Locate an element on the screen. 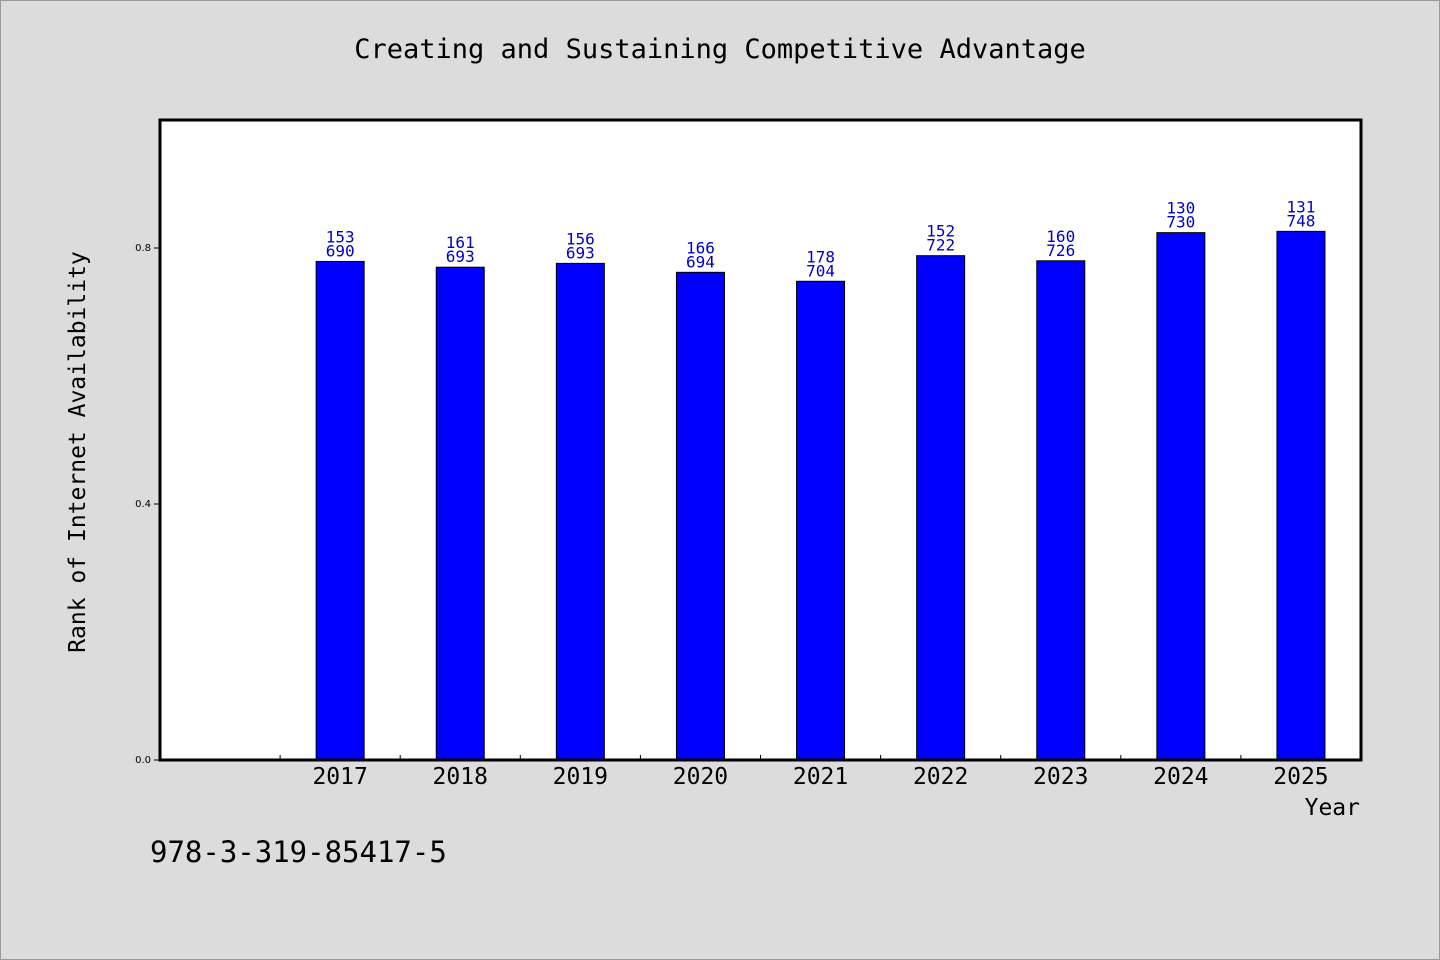 This screenshot has width=1440, height=960. x-tick-label: 2020 is located at coordinates (700, 777).